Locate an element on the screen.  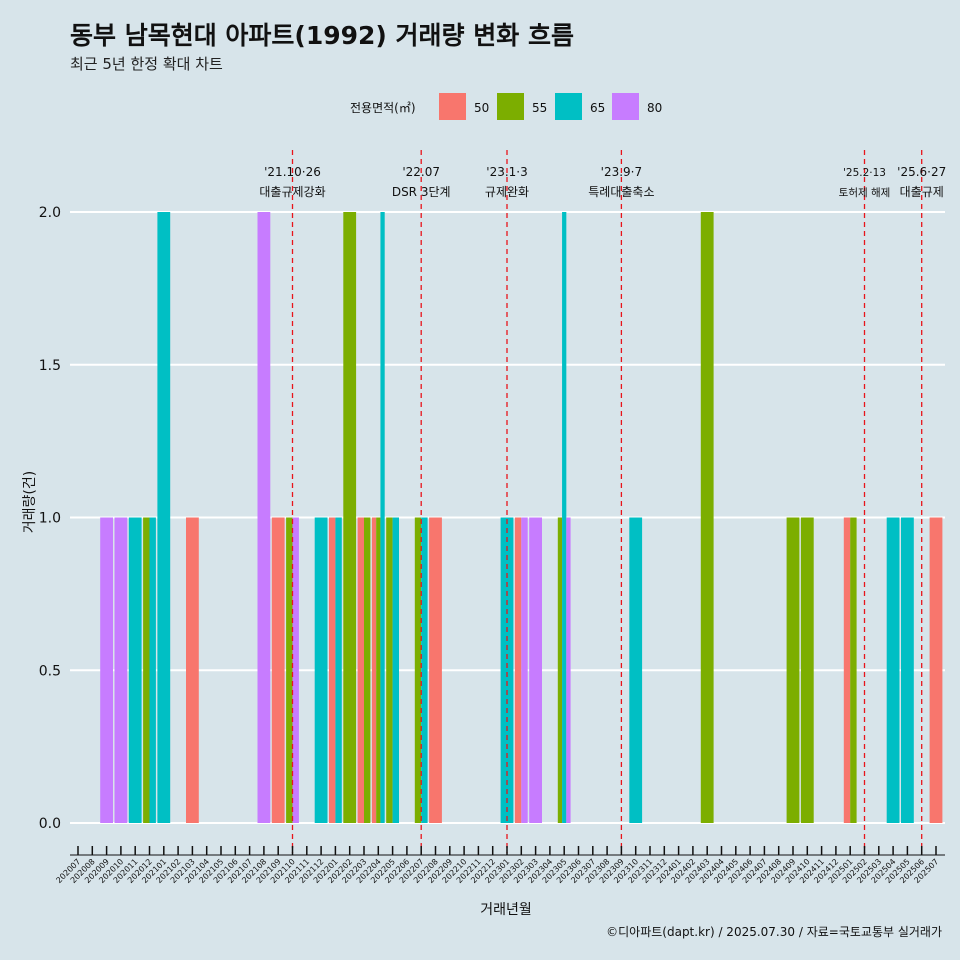
chart-subtitle: 최근 5년 한정 확대 차트 is located at coordinates (146, 64).